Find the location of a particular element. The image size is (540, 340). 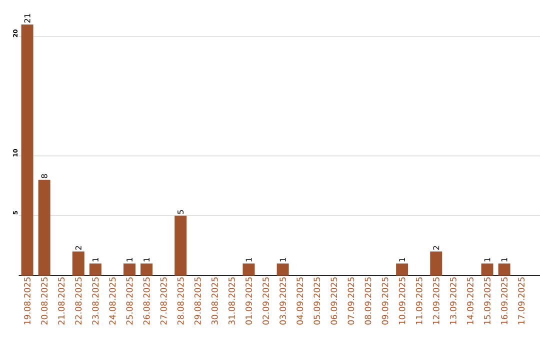

x-tick-label: 24.08.2025 is located at coordinates (112, 301).